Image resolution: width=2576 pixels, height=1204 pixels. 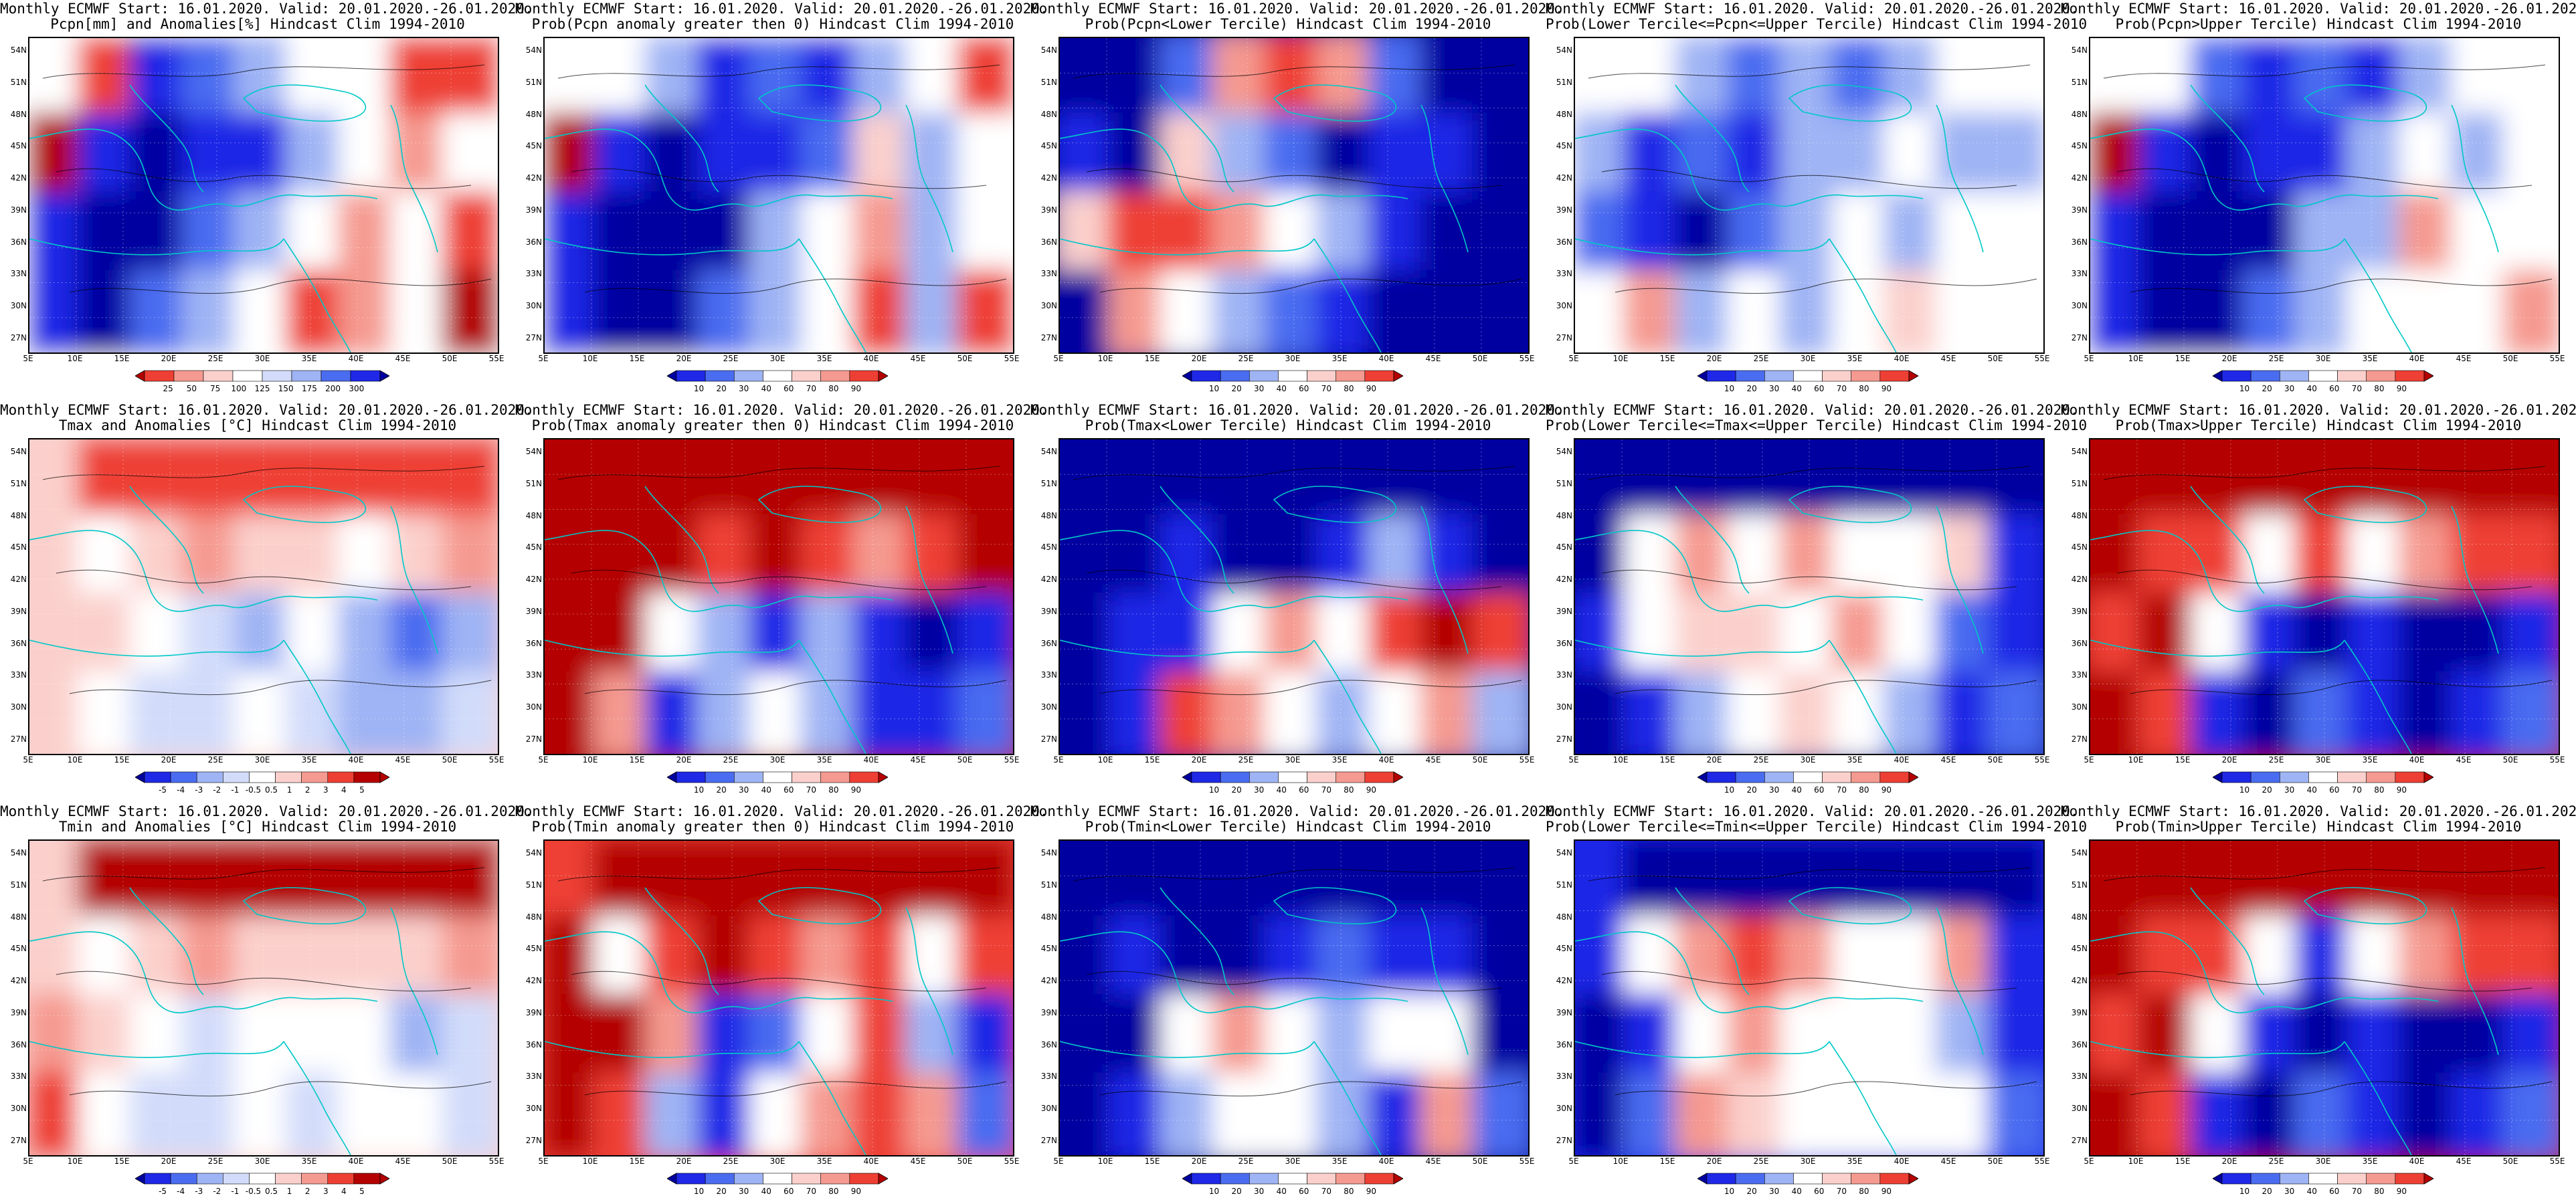 I want to click on lat-tick-label: 33N, so click(x=1048, y=675).